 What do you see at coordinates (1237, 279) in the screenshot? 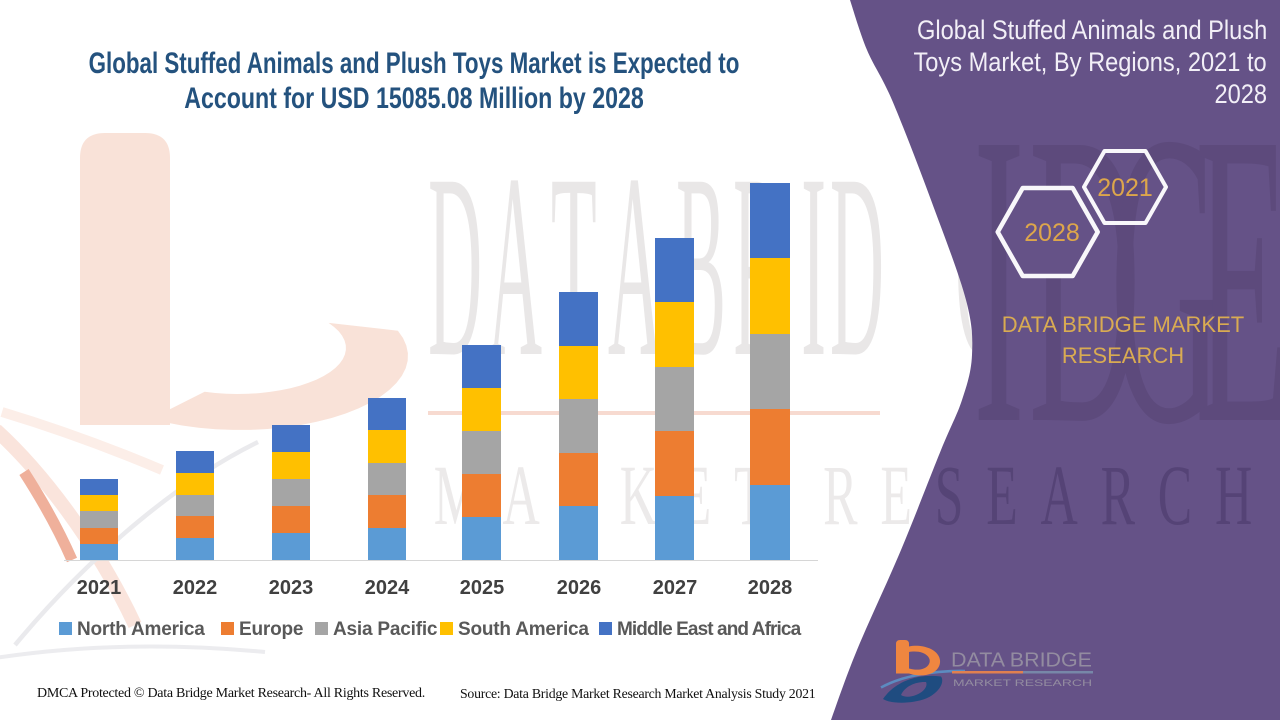
I see `svg-text: E` at bounding box center [1237, 279].